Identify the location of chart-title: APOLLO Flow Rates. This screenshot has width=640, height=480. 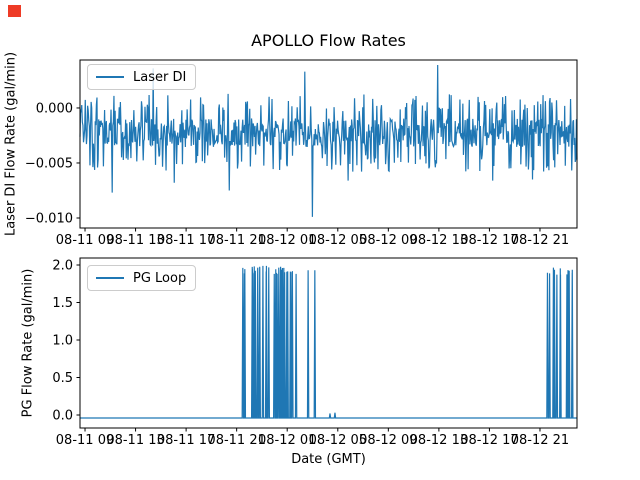
(328, 40).